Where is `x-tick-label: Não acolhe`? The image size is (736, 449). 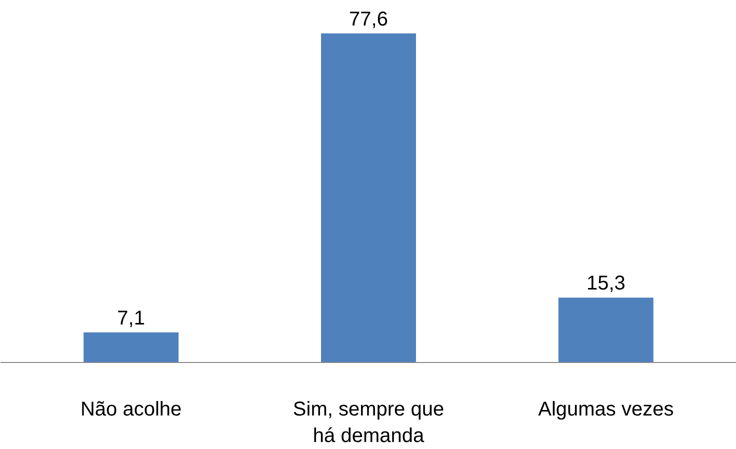
x-tick-label: Não acolhe is located at coordinates (131, 409).